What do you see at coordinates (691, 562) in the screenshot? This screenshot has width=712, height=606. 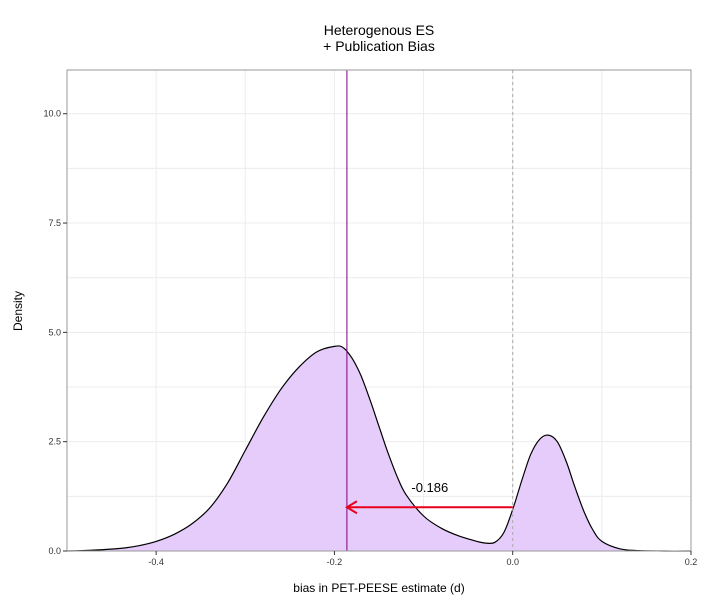 I see `x-tick-label: 0.2` at bounding box center [691, 562].